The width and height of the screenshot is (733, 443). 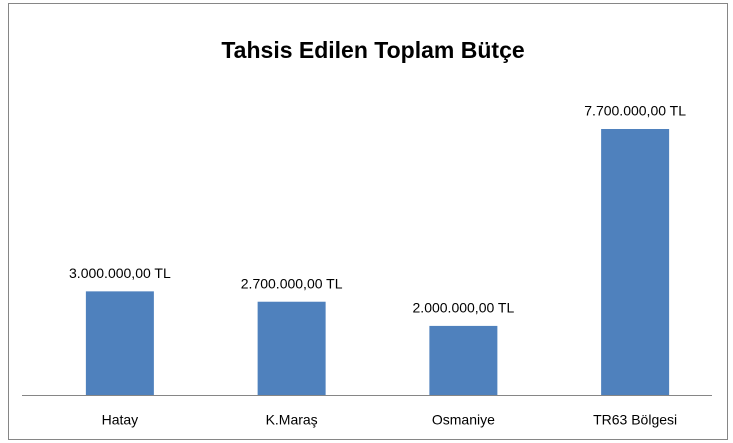 I want to click on chart-title: Tahsis Edilen Toplam Bütçe, so click(x=372, y=50).